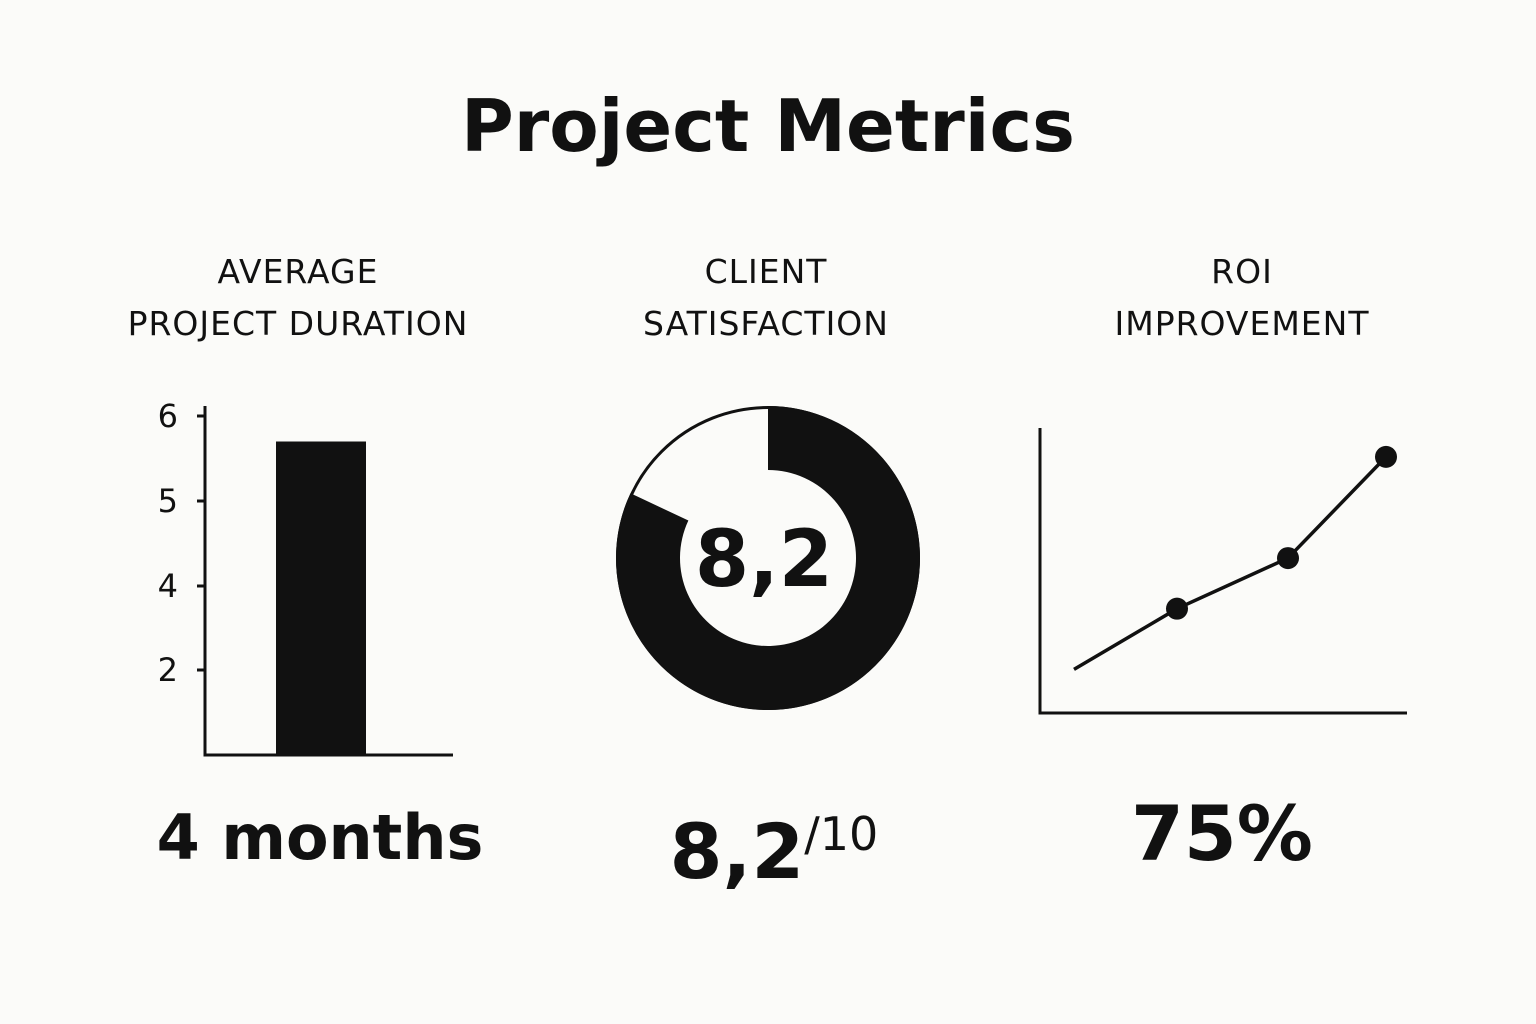 This screenshot has height=1024, width=1536. I want to click on roi-heading: ROI IMPROVEMENT, so click(1242, 298).